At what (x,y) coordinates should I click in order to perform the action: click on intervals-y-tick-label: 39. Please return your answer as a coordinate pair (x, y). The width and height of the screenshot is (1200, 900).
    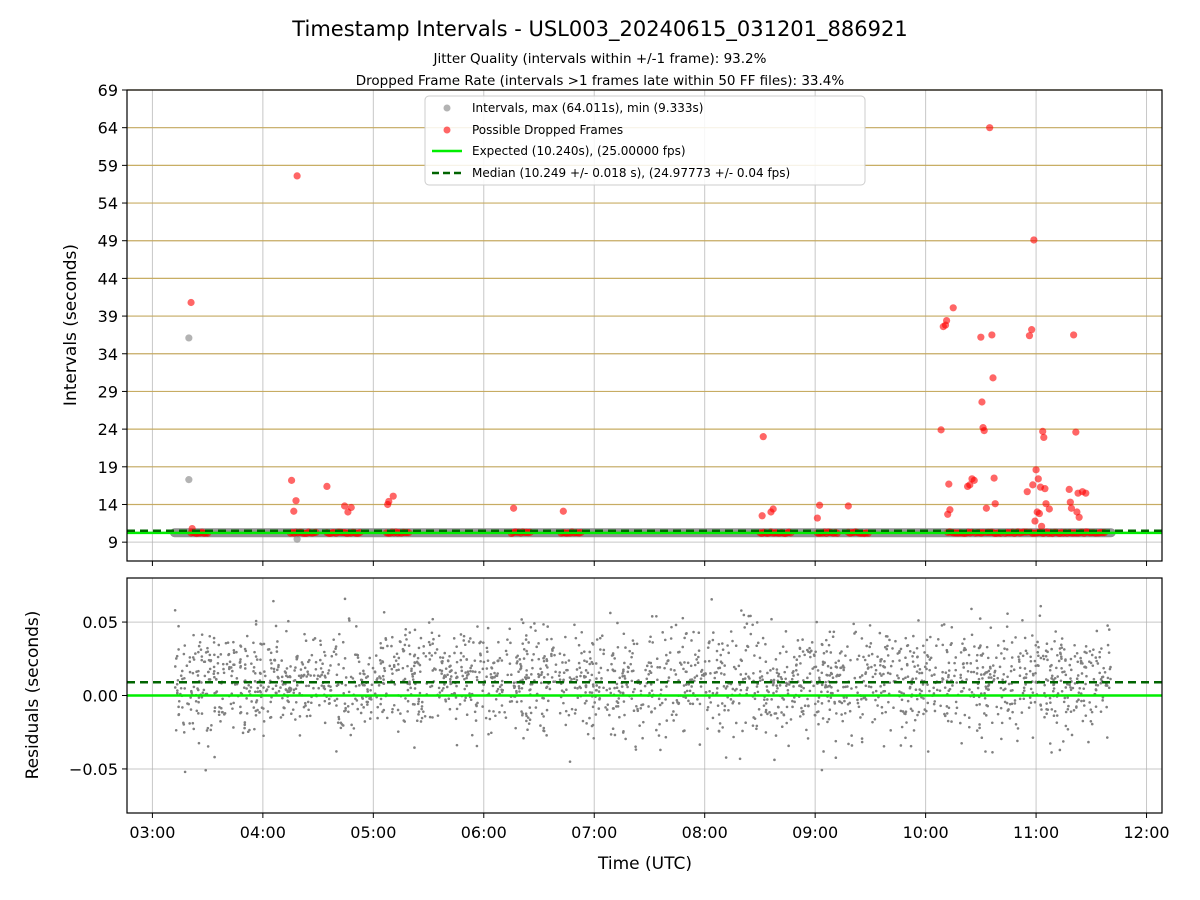
    Looking at the image, I should click on (108, 316).